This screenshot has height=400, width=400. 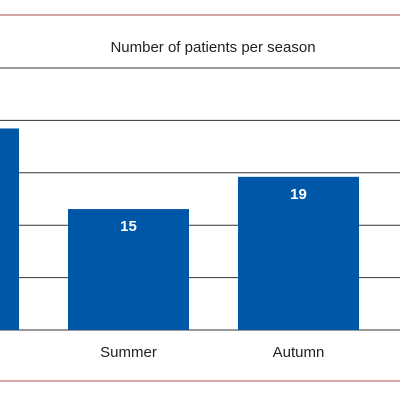 What do you see at coordinates (212, 47) in the screenshot?
I see `chart-title: Number of patients per season` at bounding box center [212, 47].